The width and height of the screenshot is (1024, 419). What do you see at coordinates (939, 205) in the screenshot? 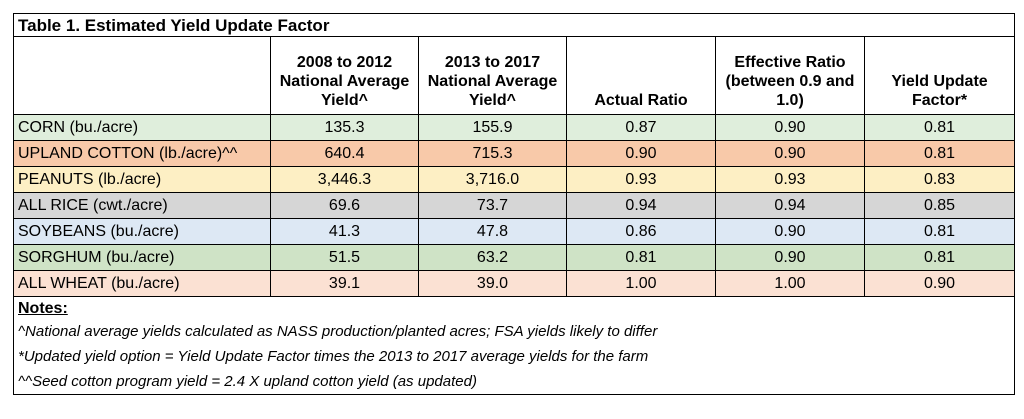
I see `cell-yield-update-factor: 0.85` at bounding box center [939, 205].